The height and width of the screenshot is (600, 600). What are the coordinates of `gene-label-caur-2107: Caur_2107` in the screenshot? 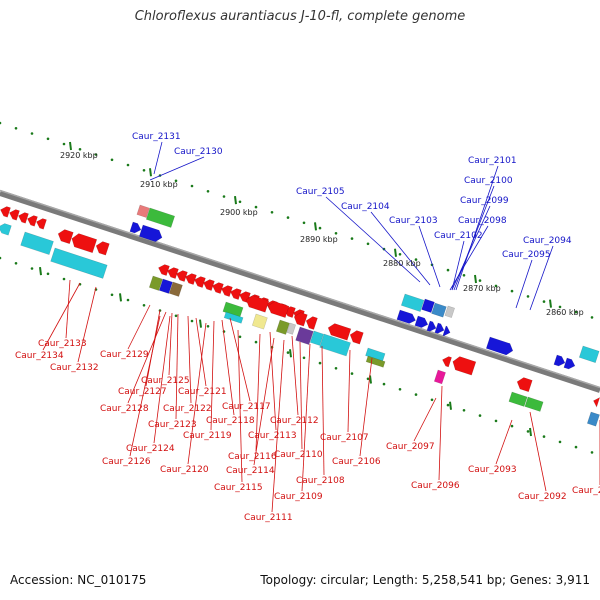 It's located at (344, 438).